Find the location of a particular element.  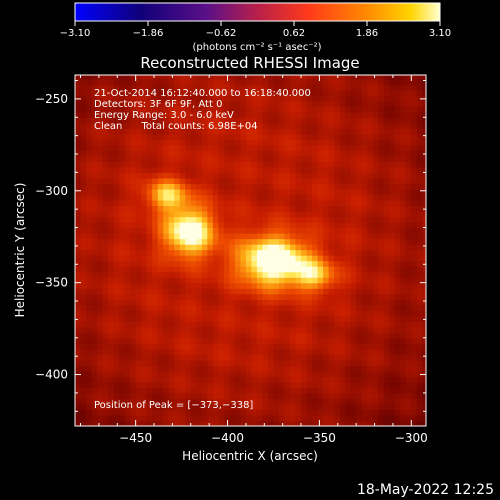

y-axis-title: Heliocentric Y (arcsec) is located at coordinates (20, 250).